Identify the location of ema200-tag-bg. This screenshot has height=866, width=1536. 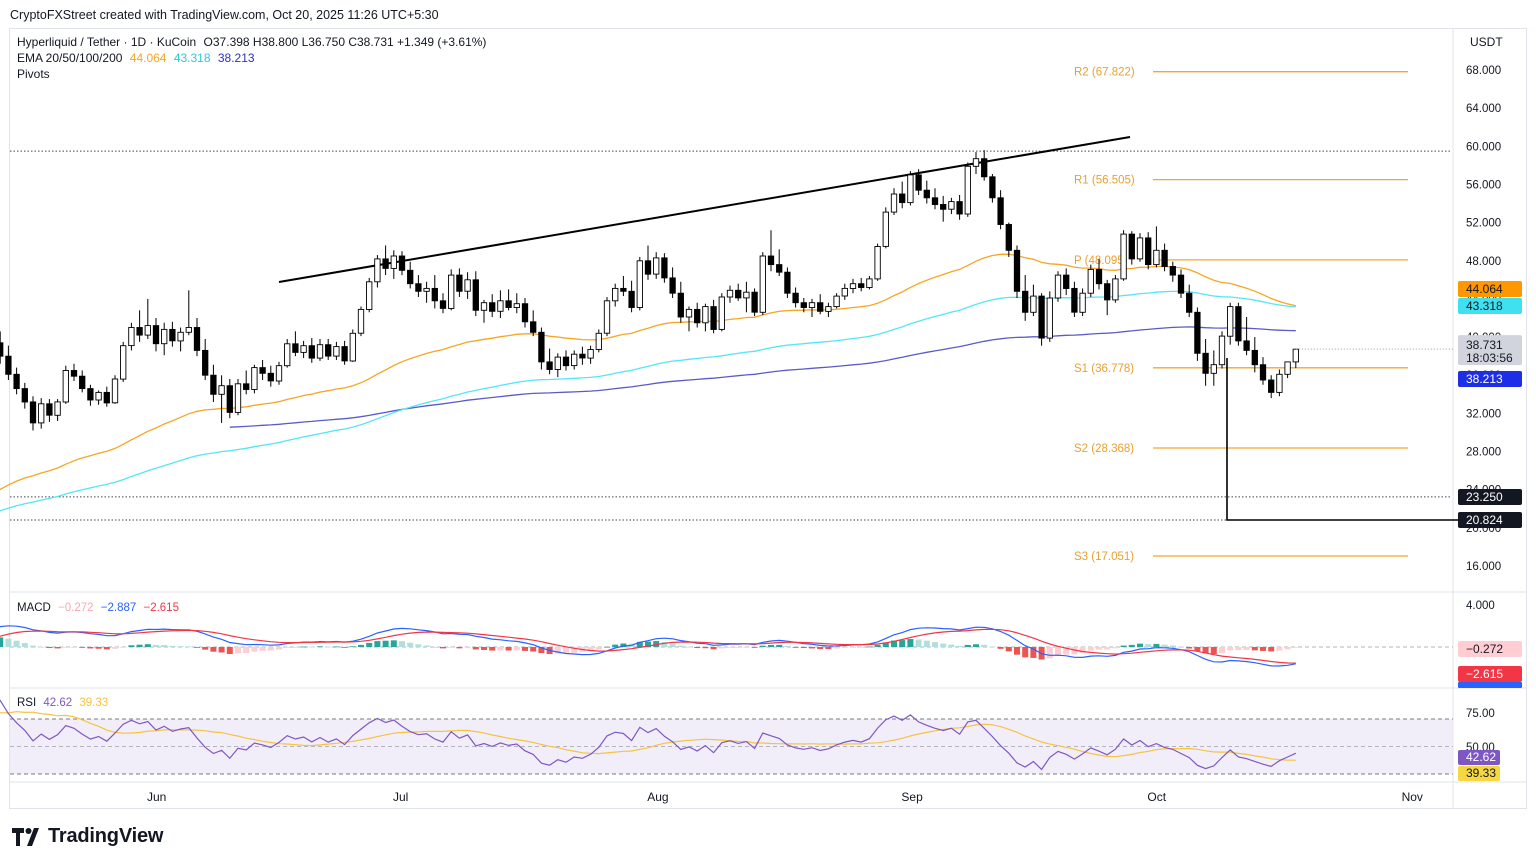
(1490, 379).